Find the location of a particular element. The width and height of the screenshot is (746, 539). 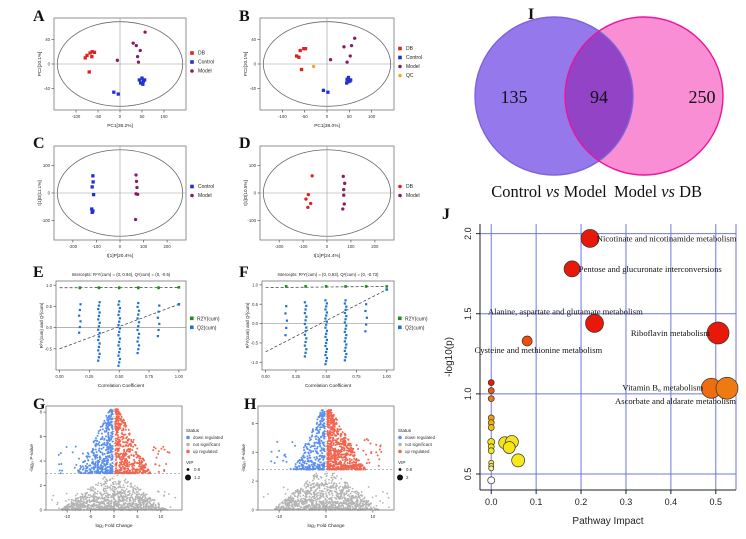

svg-text: 8 is located at coordinates (41, 412).